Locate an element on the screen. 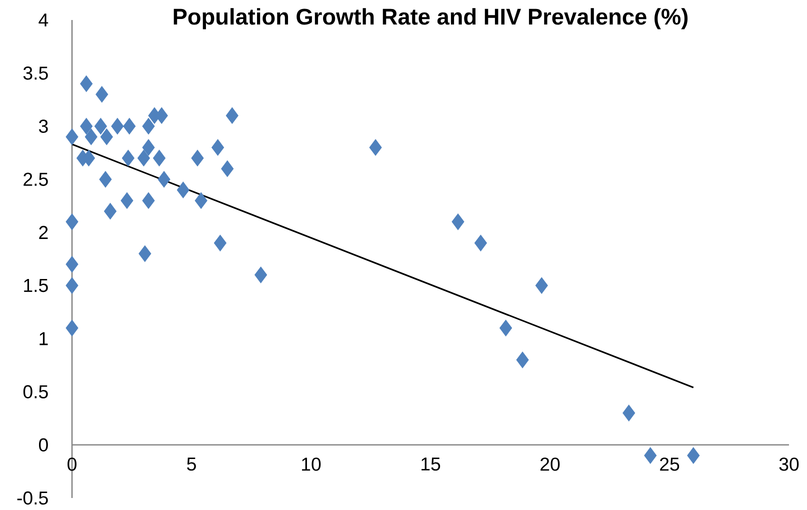 Image resolution: width=807 pixels, height=510 pixels. y-tick-label: 0 is located at coordinates (43, 445).